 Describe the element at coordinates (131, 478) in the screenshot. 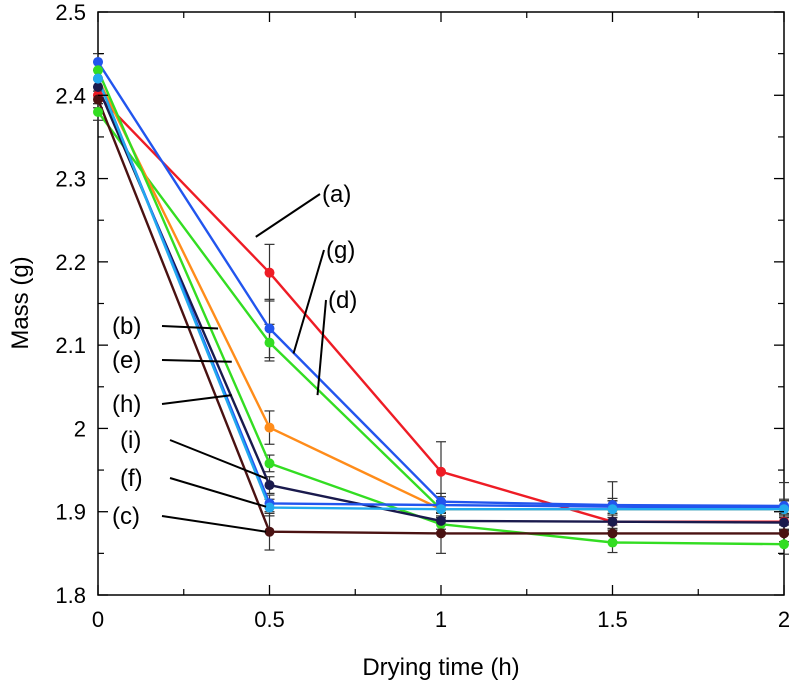

I see `annotation-label: (f)` at that location.